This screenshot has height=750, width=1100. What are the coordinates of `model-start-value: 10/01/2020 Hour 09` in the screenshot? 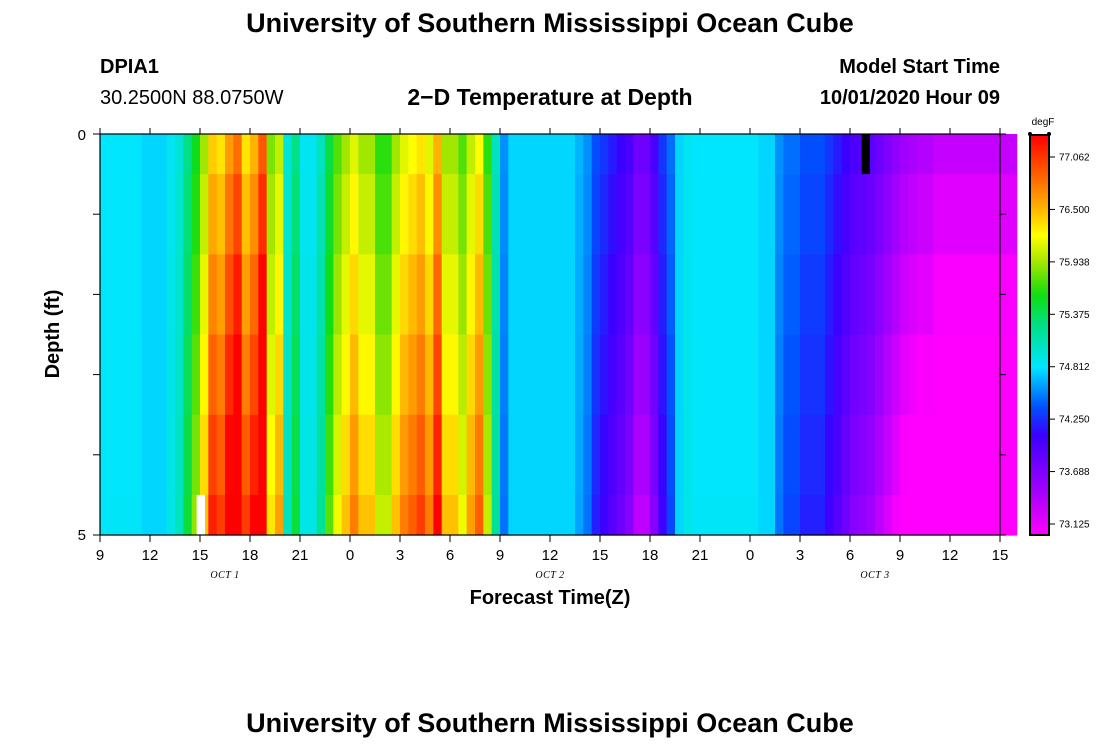 It's located at (909, 98).